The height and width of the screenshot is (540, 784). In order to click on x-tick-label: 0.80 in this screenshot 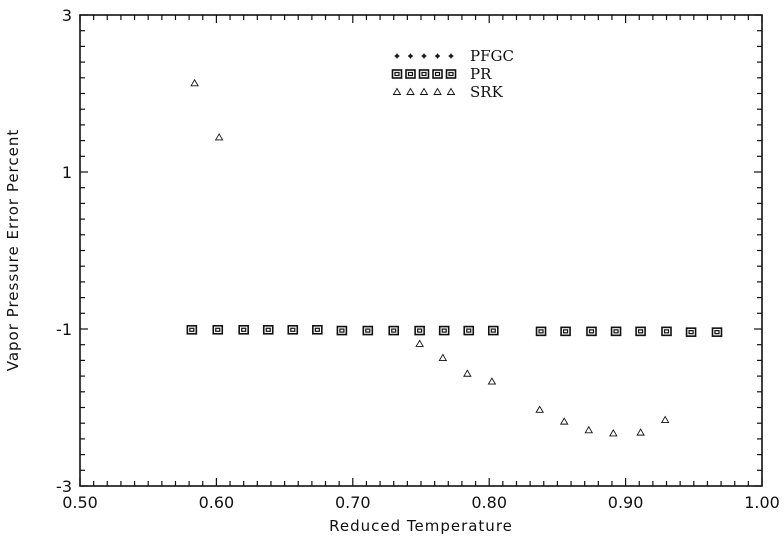, I will do `click(489, 502)`.